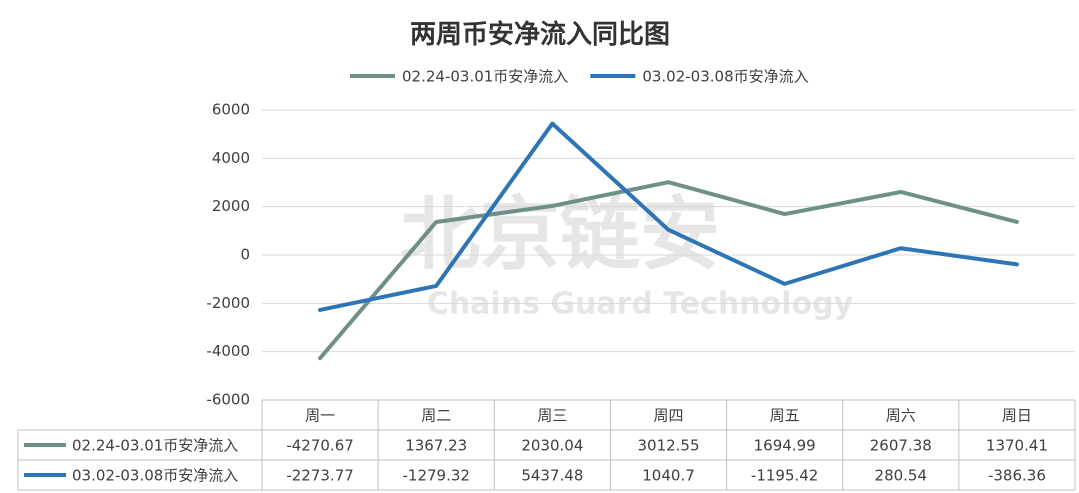 The width and height of the screenshot is (1079, 493). What do you see at coordinates (552, 416) in the screenshot?
I see `x-tick-label: 周三` at bounding box center [552, 416].